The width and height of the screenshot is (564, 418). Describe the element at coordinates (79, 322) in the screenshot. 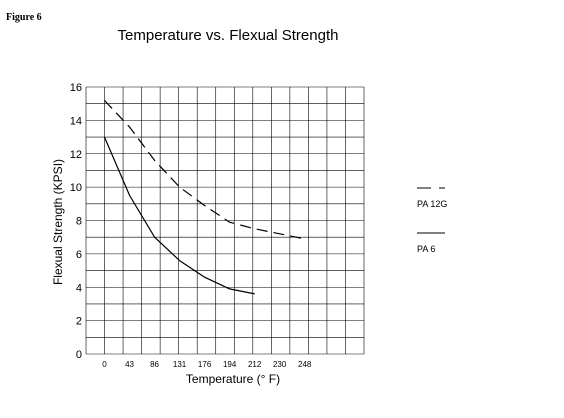

I see `y-tick-label: 2` at that location.